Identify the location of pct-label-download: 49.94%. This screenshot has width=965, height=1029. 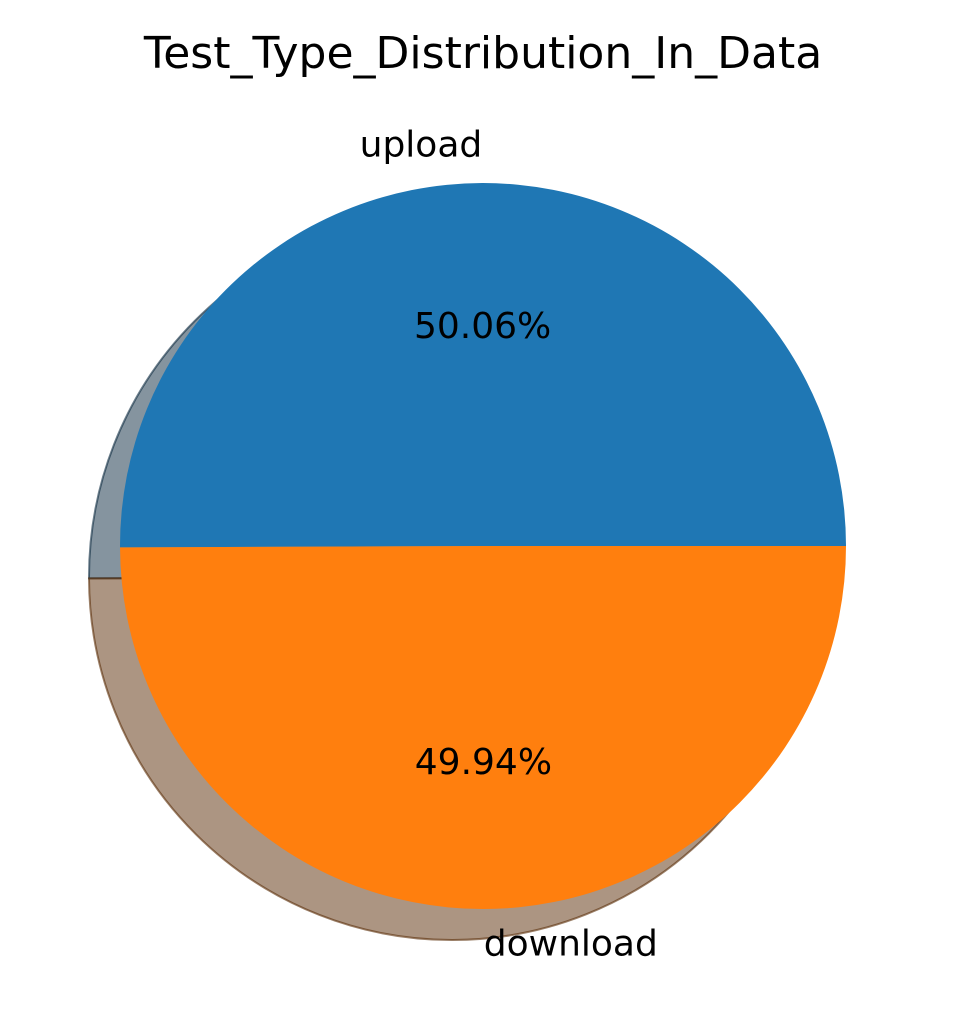
(483, 762).